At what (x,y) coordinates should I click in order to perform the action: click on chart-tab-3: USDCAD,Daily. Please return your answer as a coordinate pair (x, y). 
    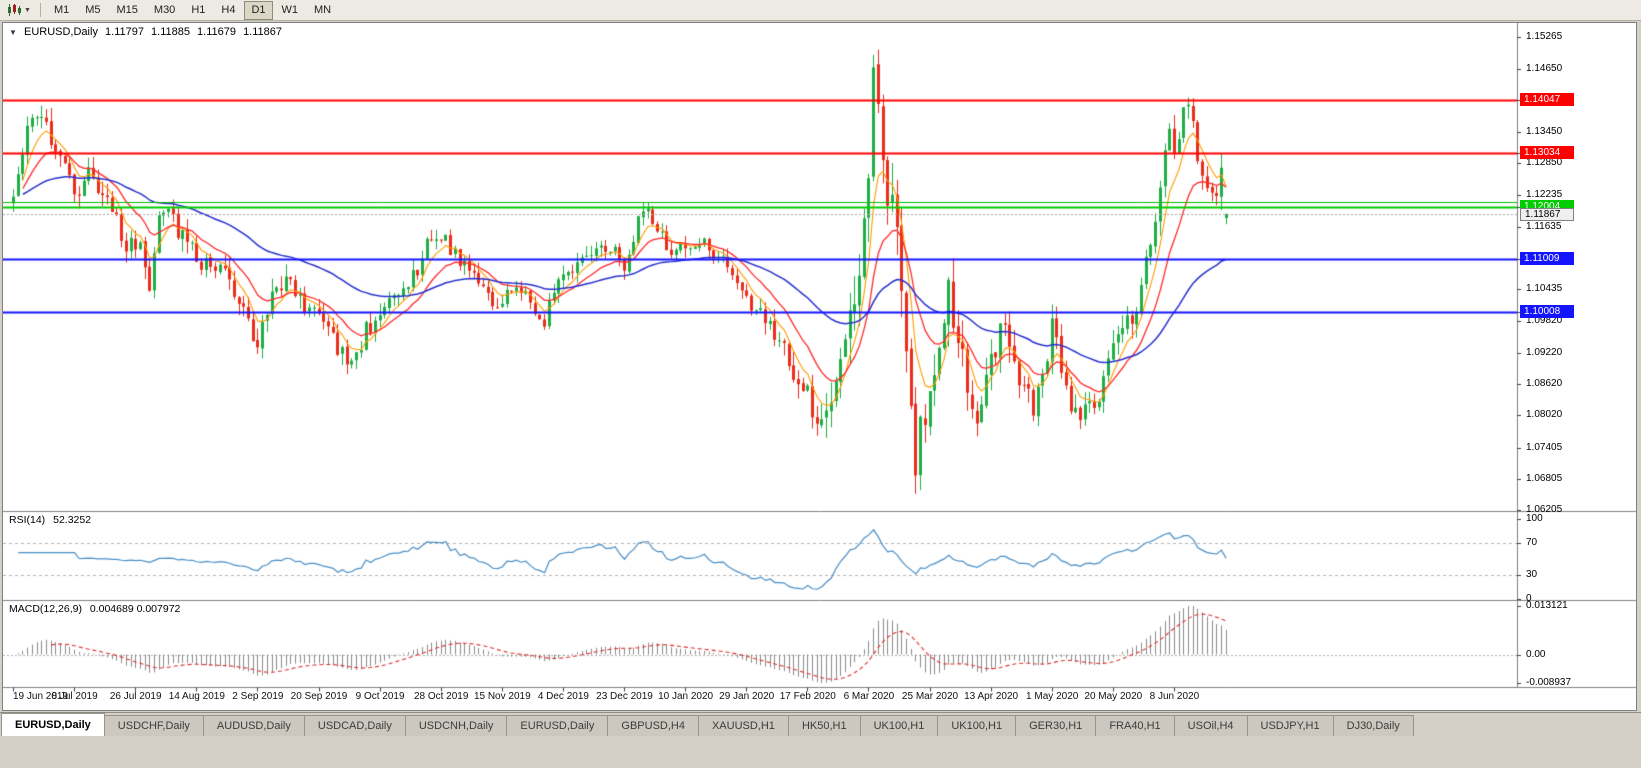
    Looking at the image, I should click on (354, 725).